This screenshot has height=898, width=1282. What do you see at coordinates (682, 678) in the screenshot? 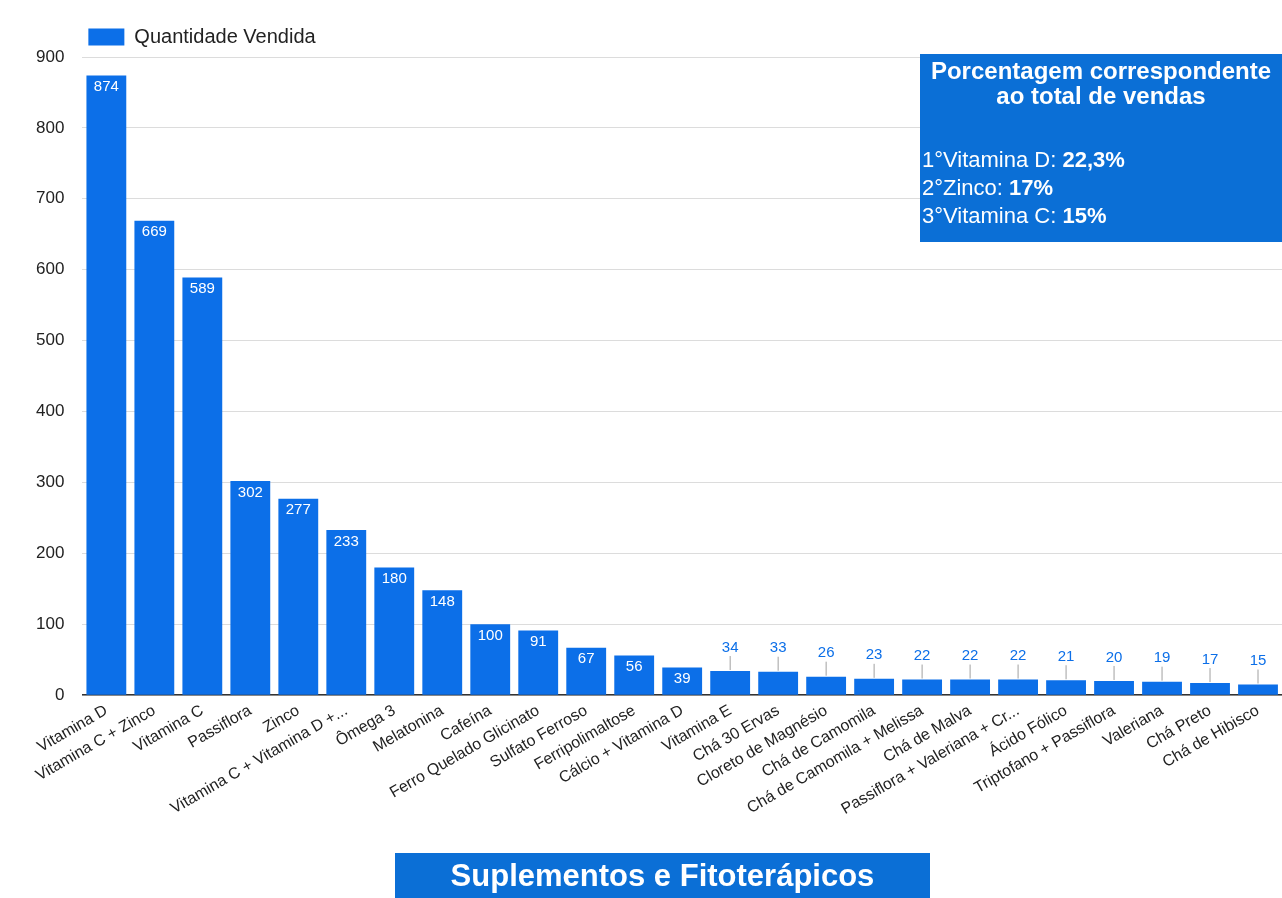
I see `data-label: 39` at bounding box center [682, 678].